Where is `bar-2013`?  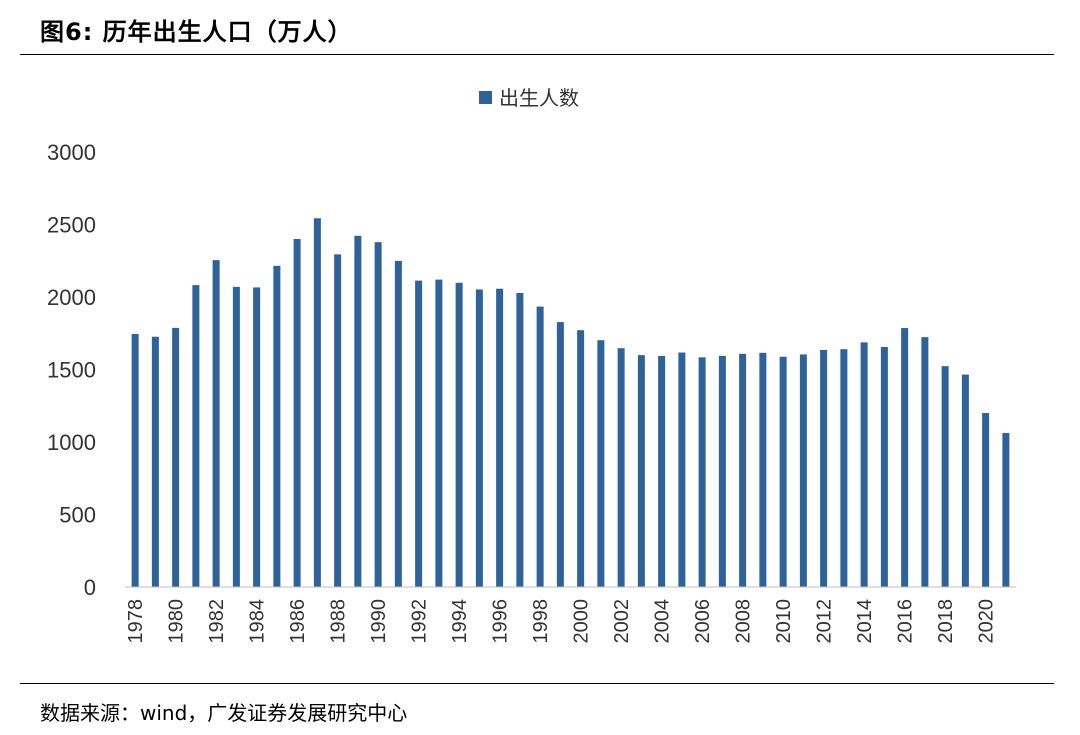
bar-2013 is located at coordinates (844, 468).